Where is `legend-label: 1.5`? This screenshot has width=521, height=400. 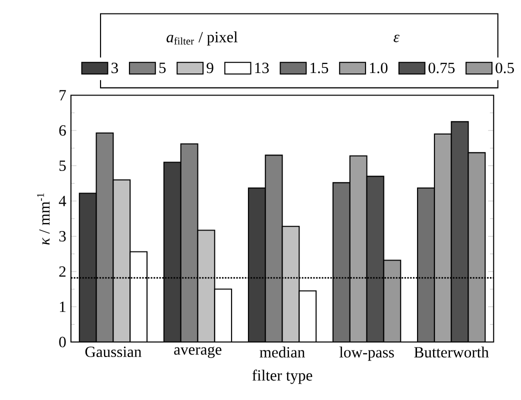 legend-label: 1.5 is located at coordinates (319, 68).